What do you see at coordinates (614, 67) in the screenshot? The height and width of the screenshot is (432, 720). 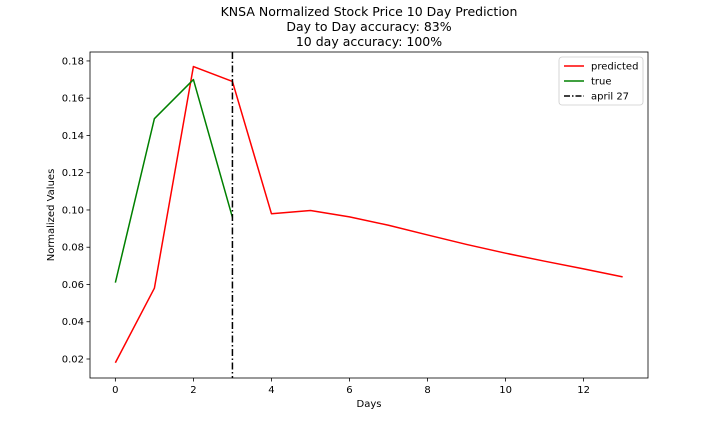 I see `legend-label-predicted: predicted` at bounding box center [614, 67].